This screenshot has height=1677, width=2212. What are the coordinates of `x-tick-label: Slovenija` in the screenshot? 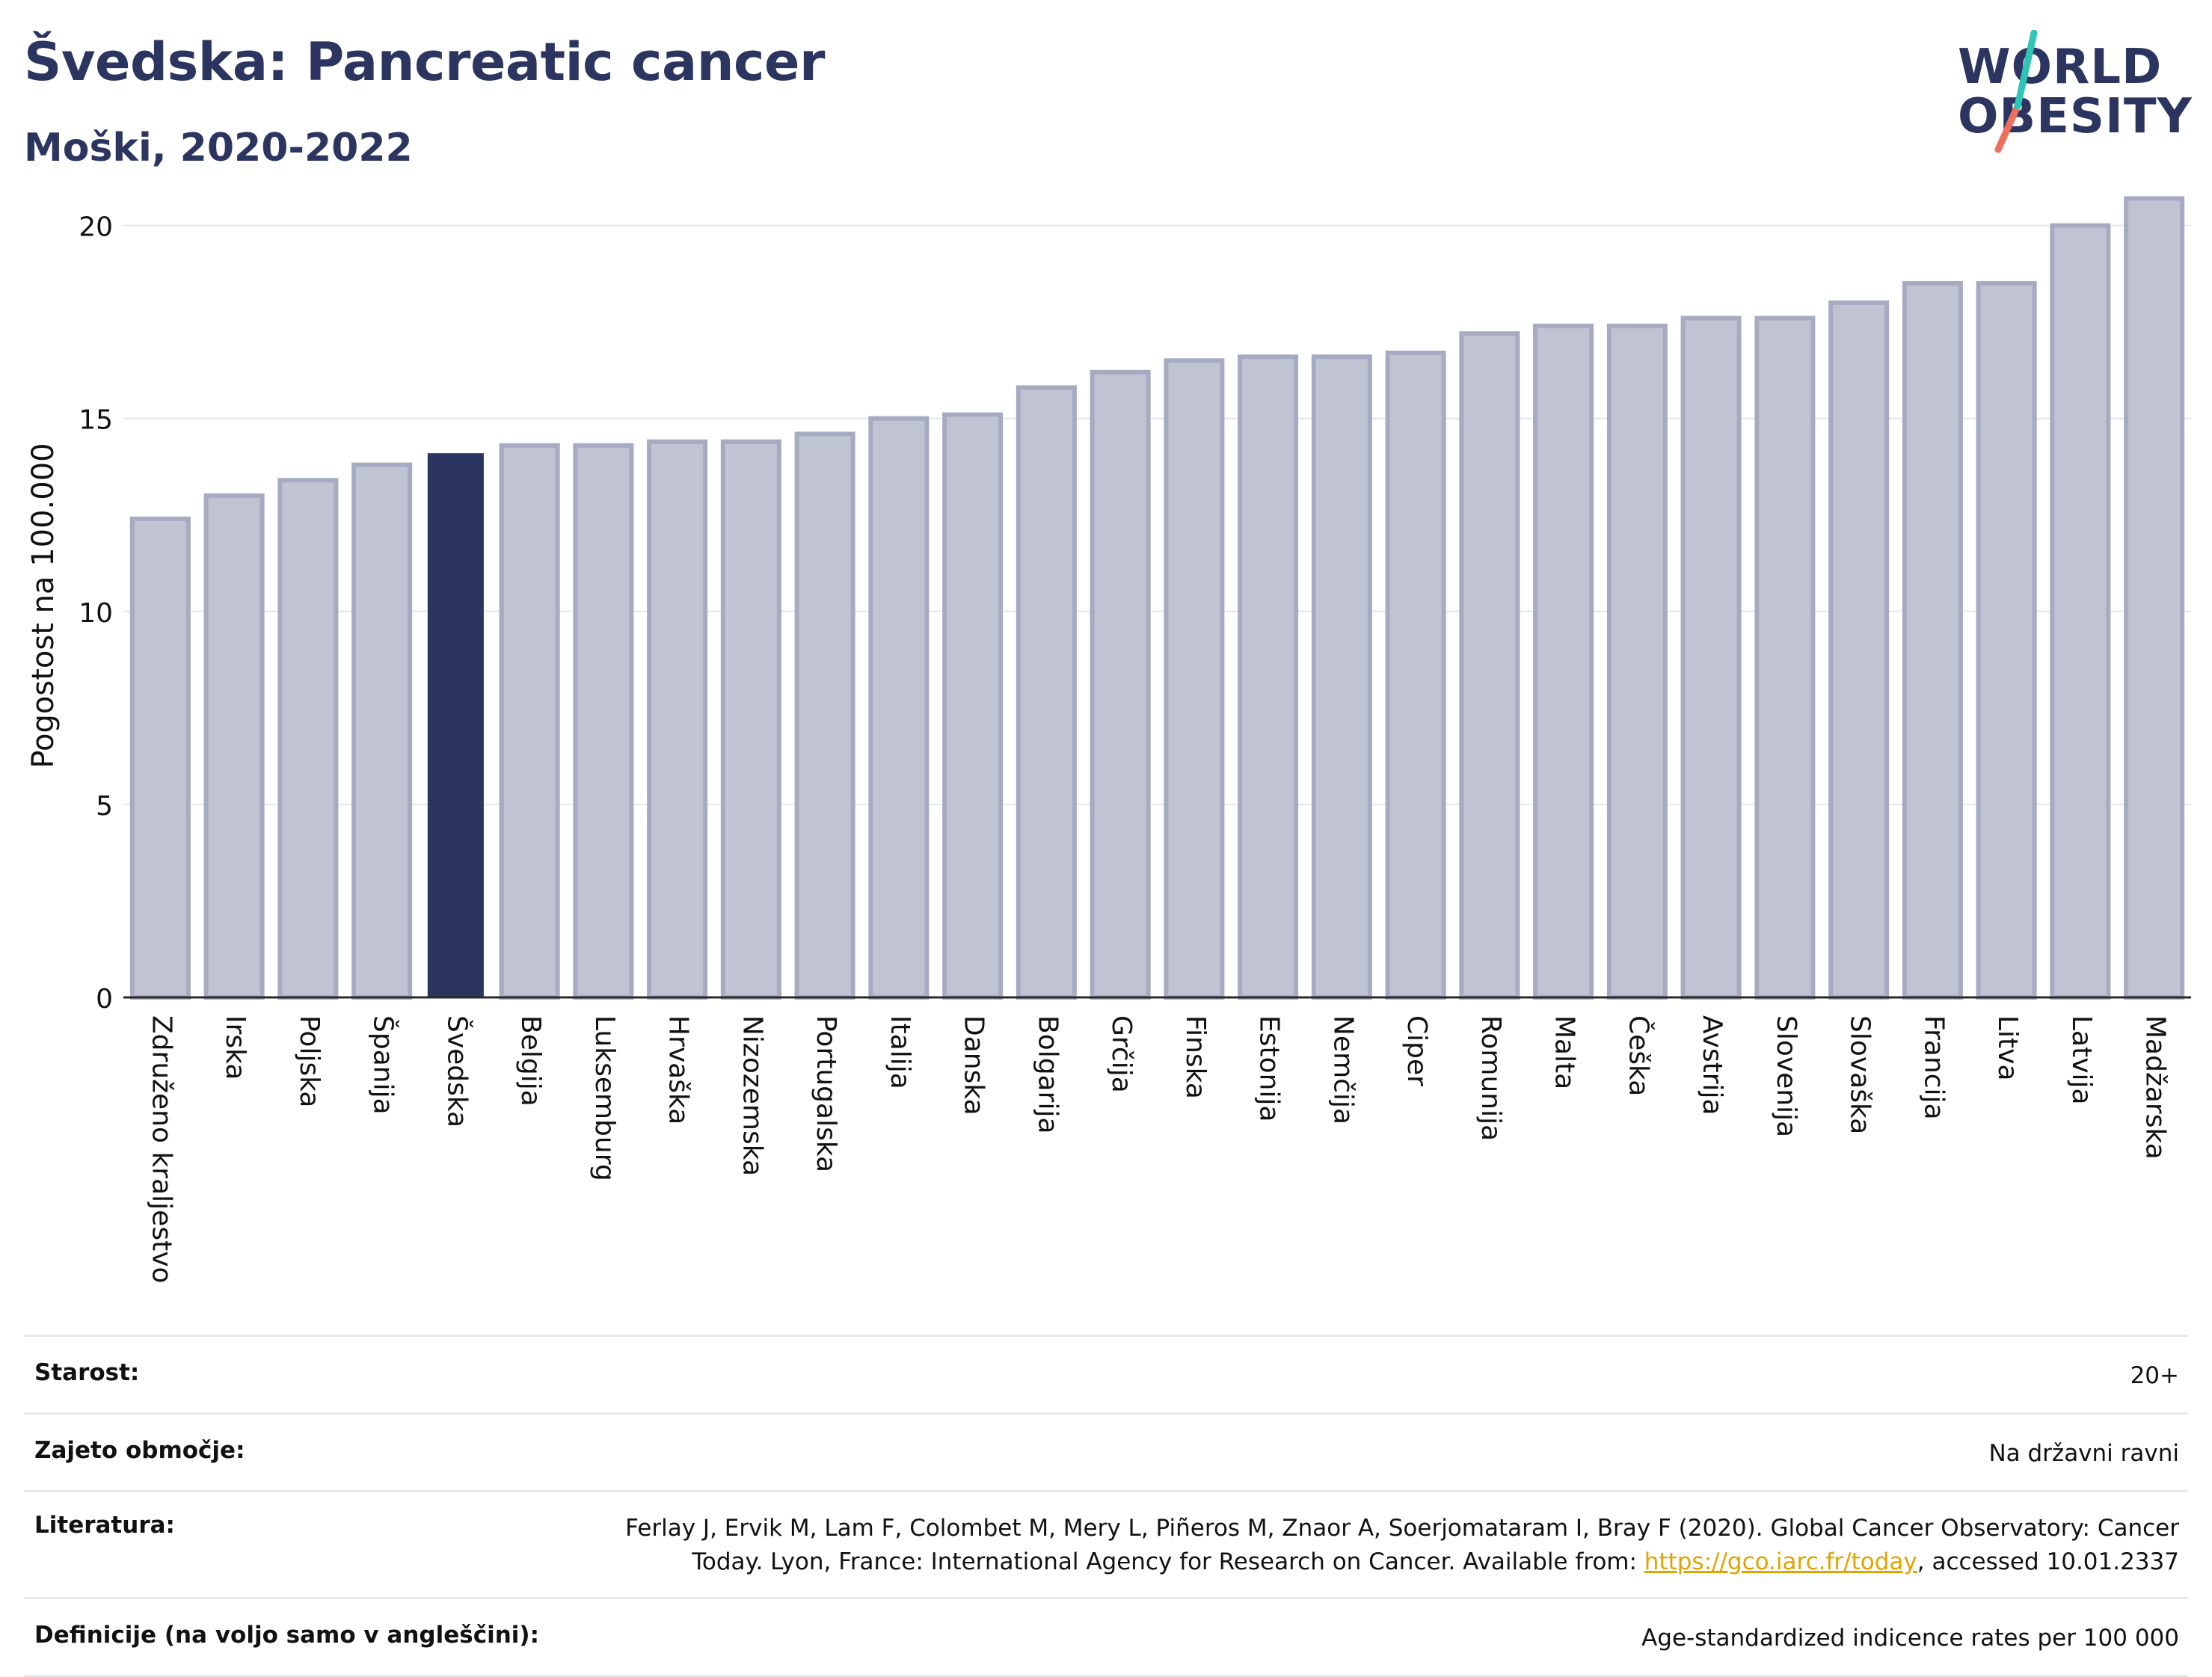 It's located at (1786, 1076).